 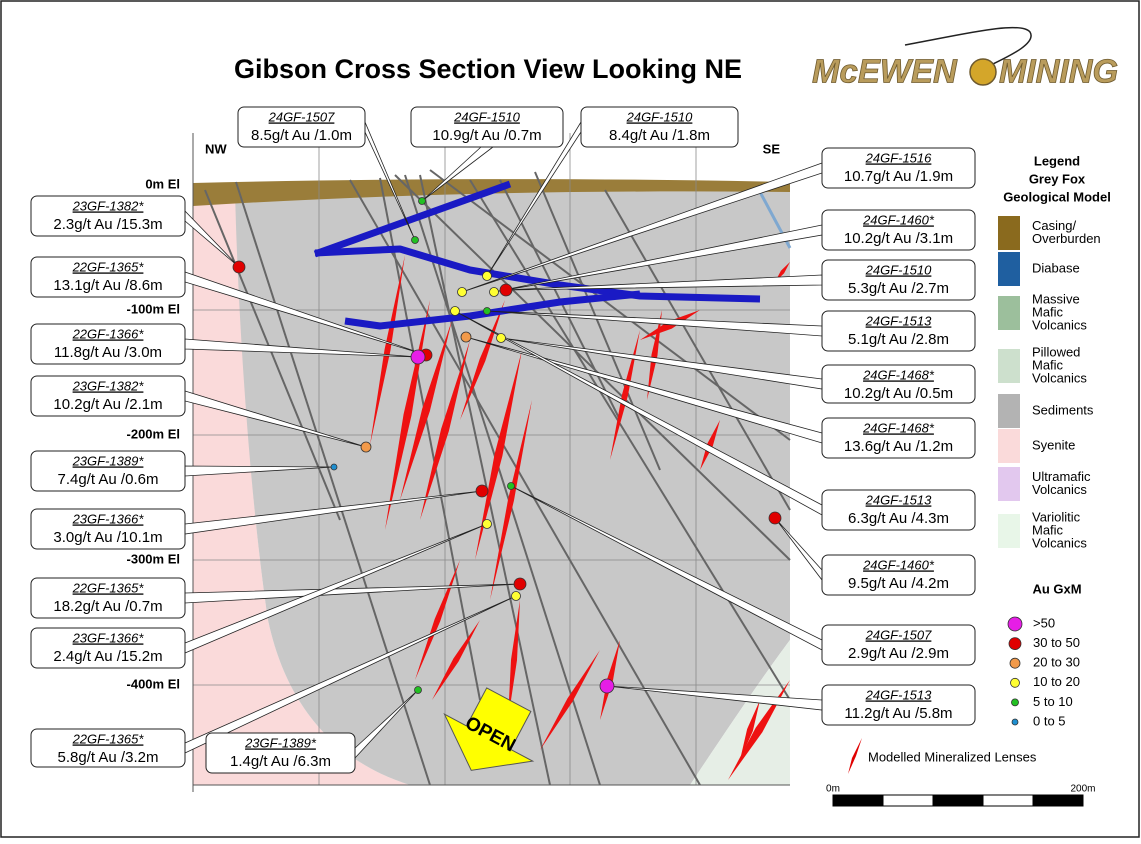 What do you see at coordinates (898, 393) in the screenshot?
I see `grade: 10.2g/t Au /0.5m` at bounding box center [898, 393].